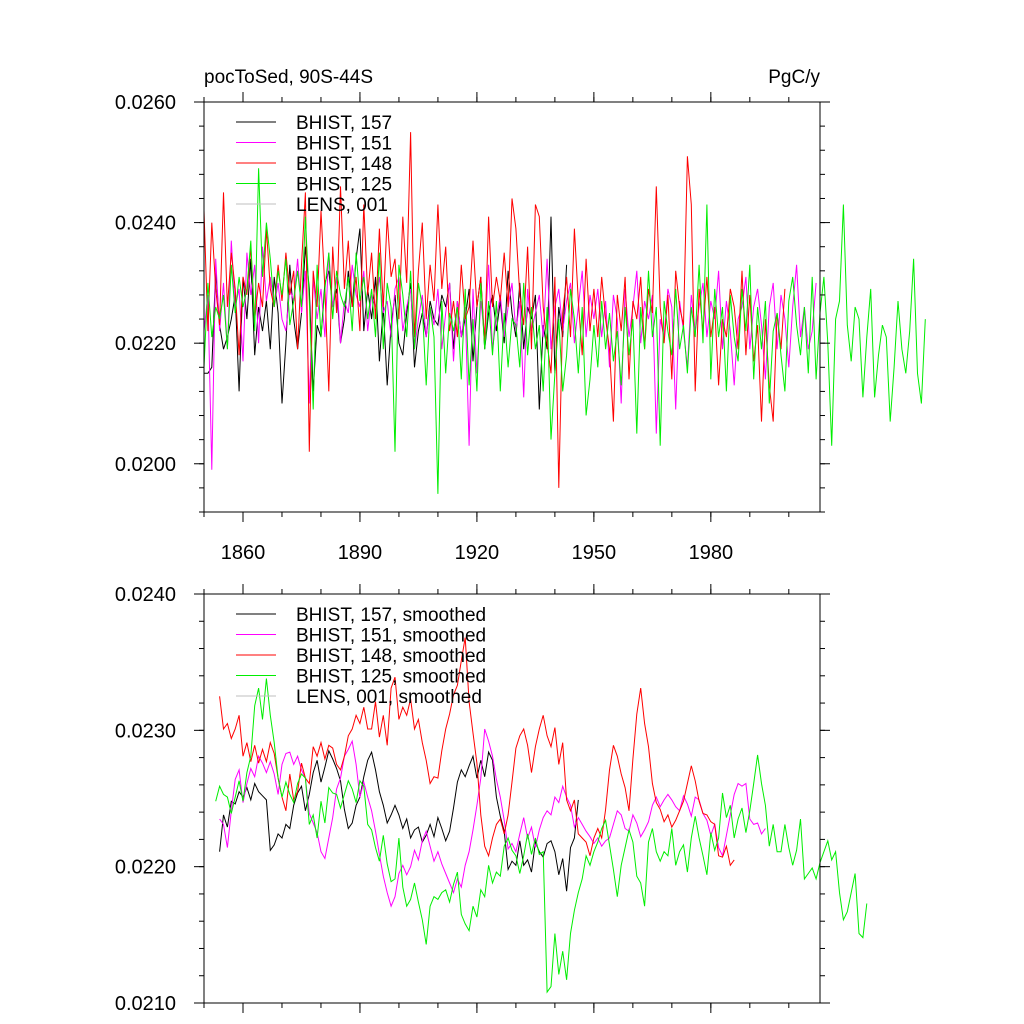  What do you see at coordinates (342, 205) in the screenshot?
I see `legend-label: LENS, 001` at bounding box center [342, 205].